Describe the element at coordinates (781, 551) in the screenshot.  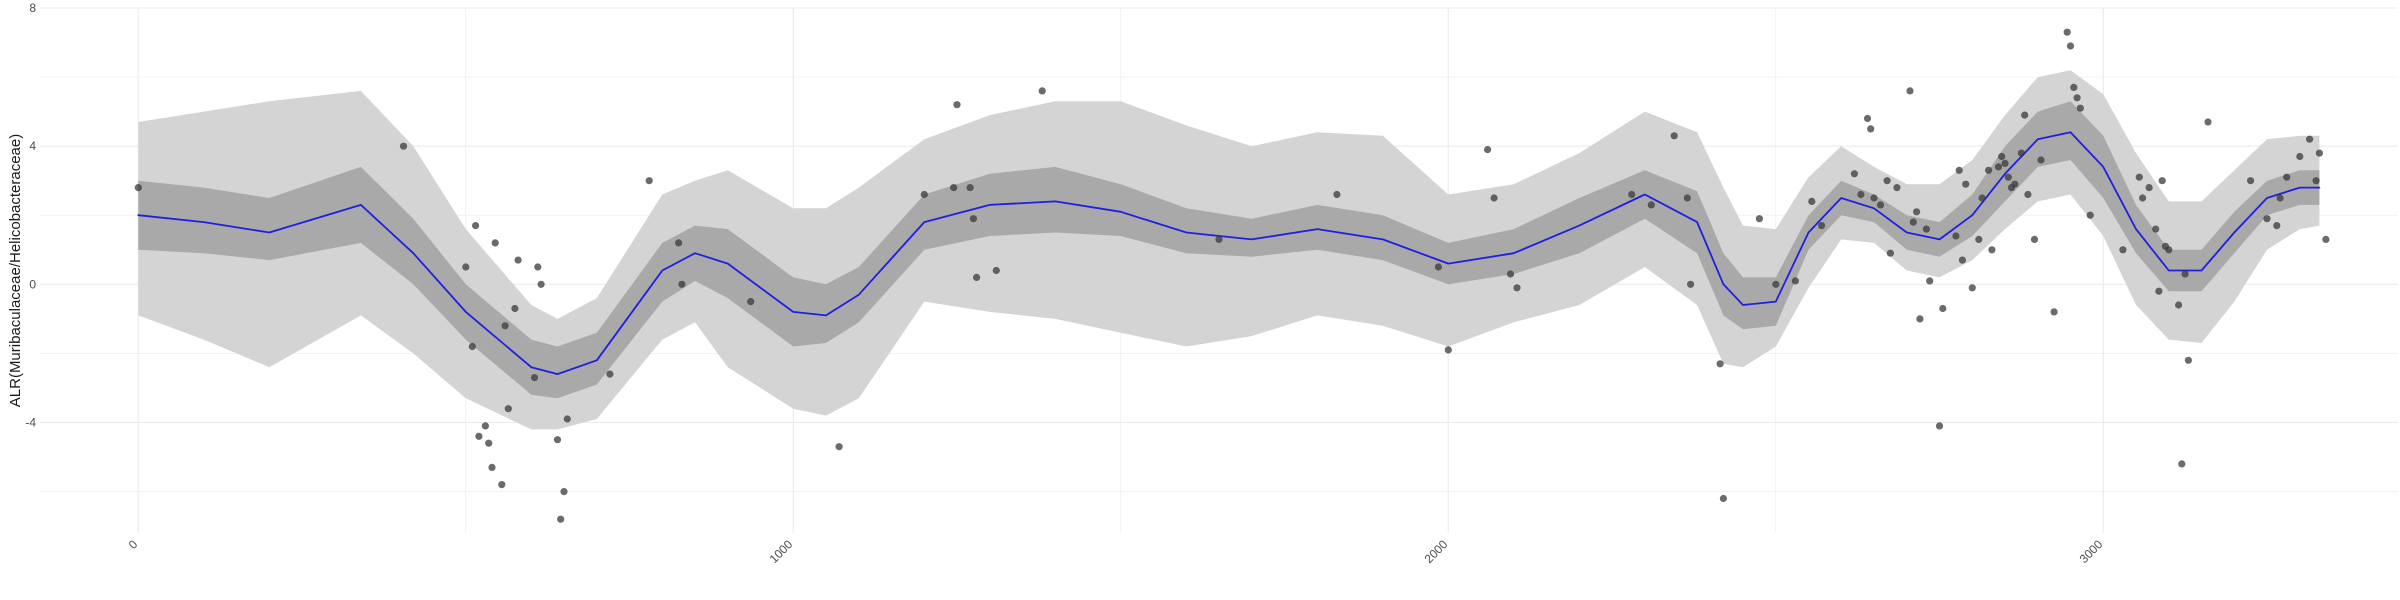
I see `x-tick-label: 1000` at that location.